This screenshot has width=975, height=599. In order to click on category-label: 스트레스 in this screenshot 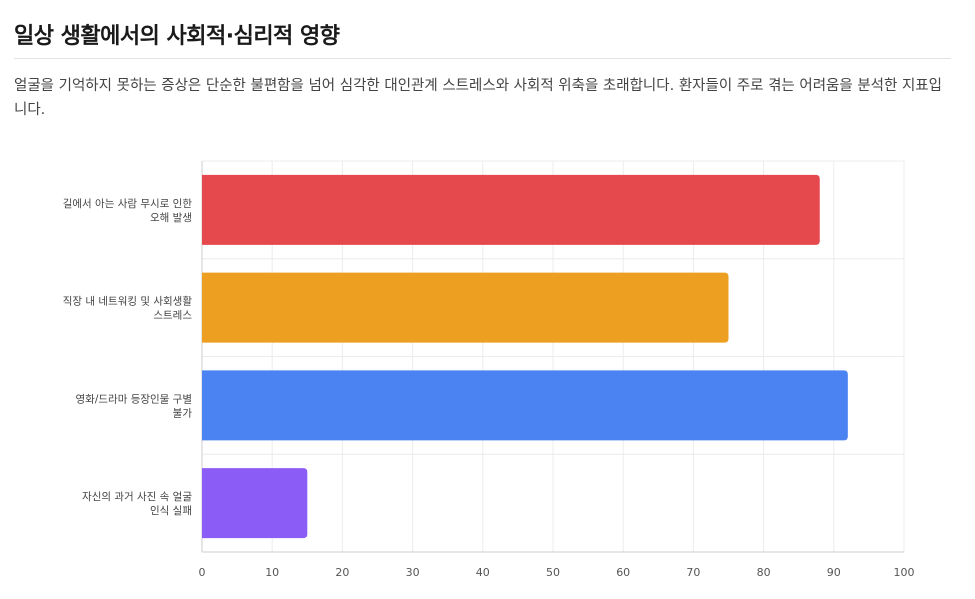, I will do `click(172, 316)`.